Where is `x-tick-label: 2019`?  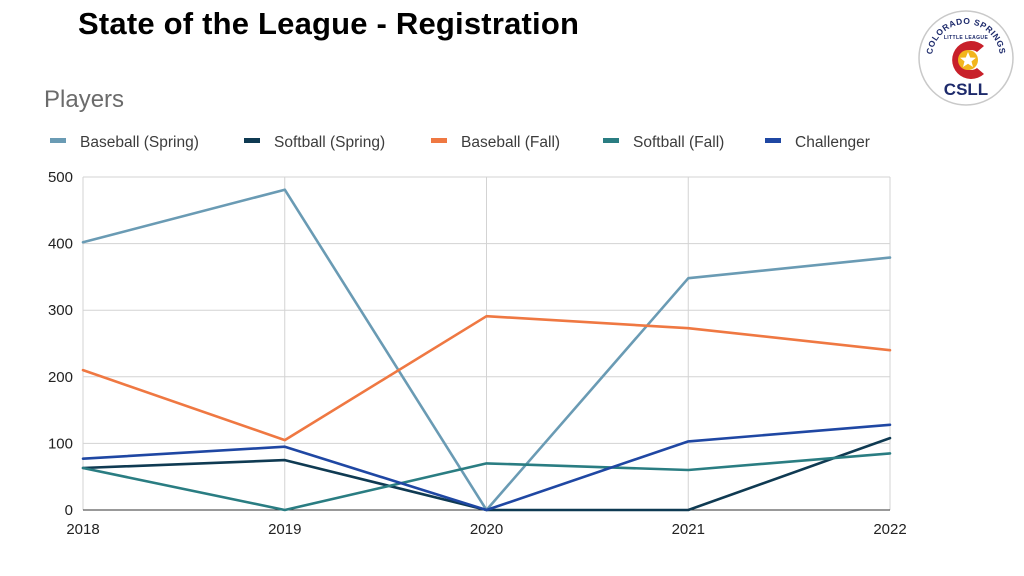
x-tick-label: 2019 is located at coordinates (284, 529).